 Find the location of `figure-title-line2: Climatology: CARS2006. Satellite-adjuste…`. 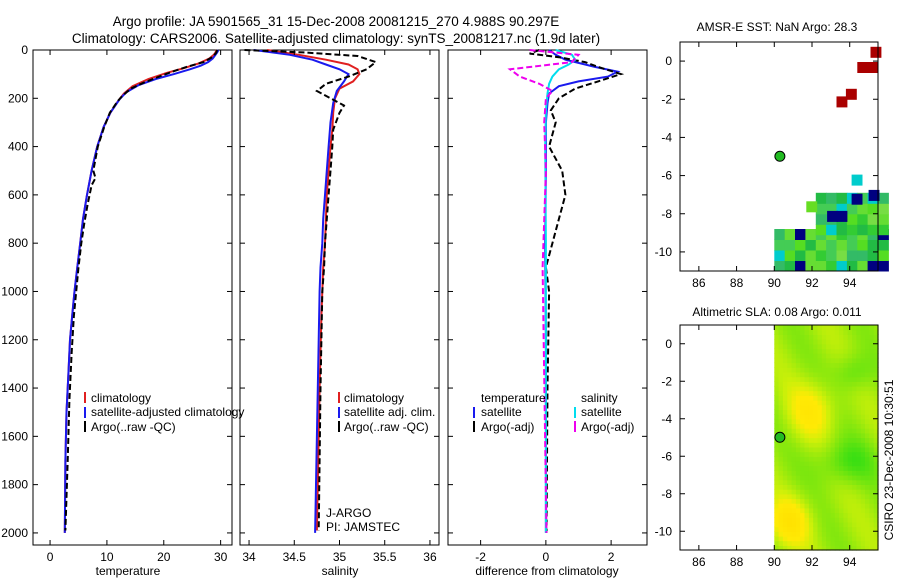

figure-title-line2: Climatology: CARS2006. Satellite-adjuste… is located at coordinates (336, 38).